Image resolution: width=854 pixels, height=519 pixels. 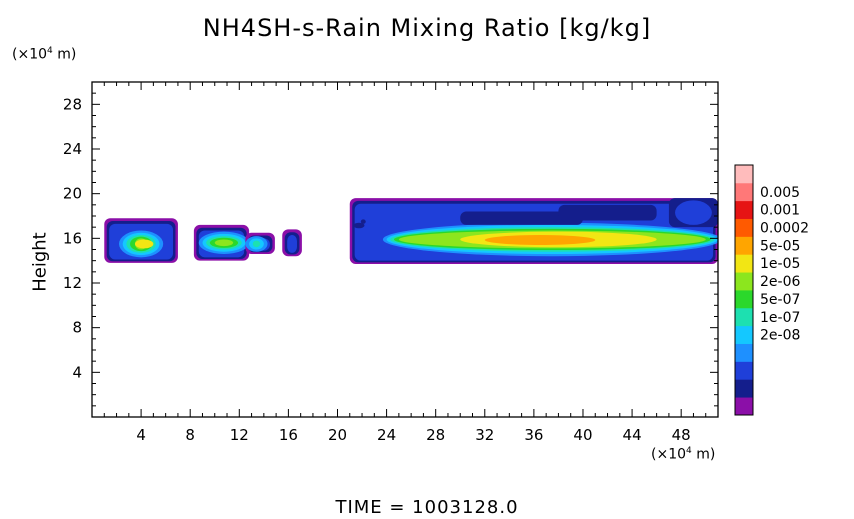 I want to click on y-tick-label: 20, so click(x=72, y=194).